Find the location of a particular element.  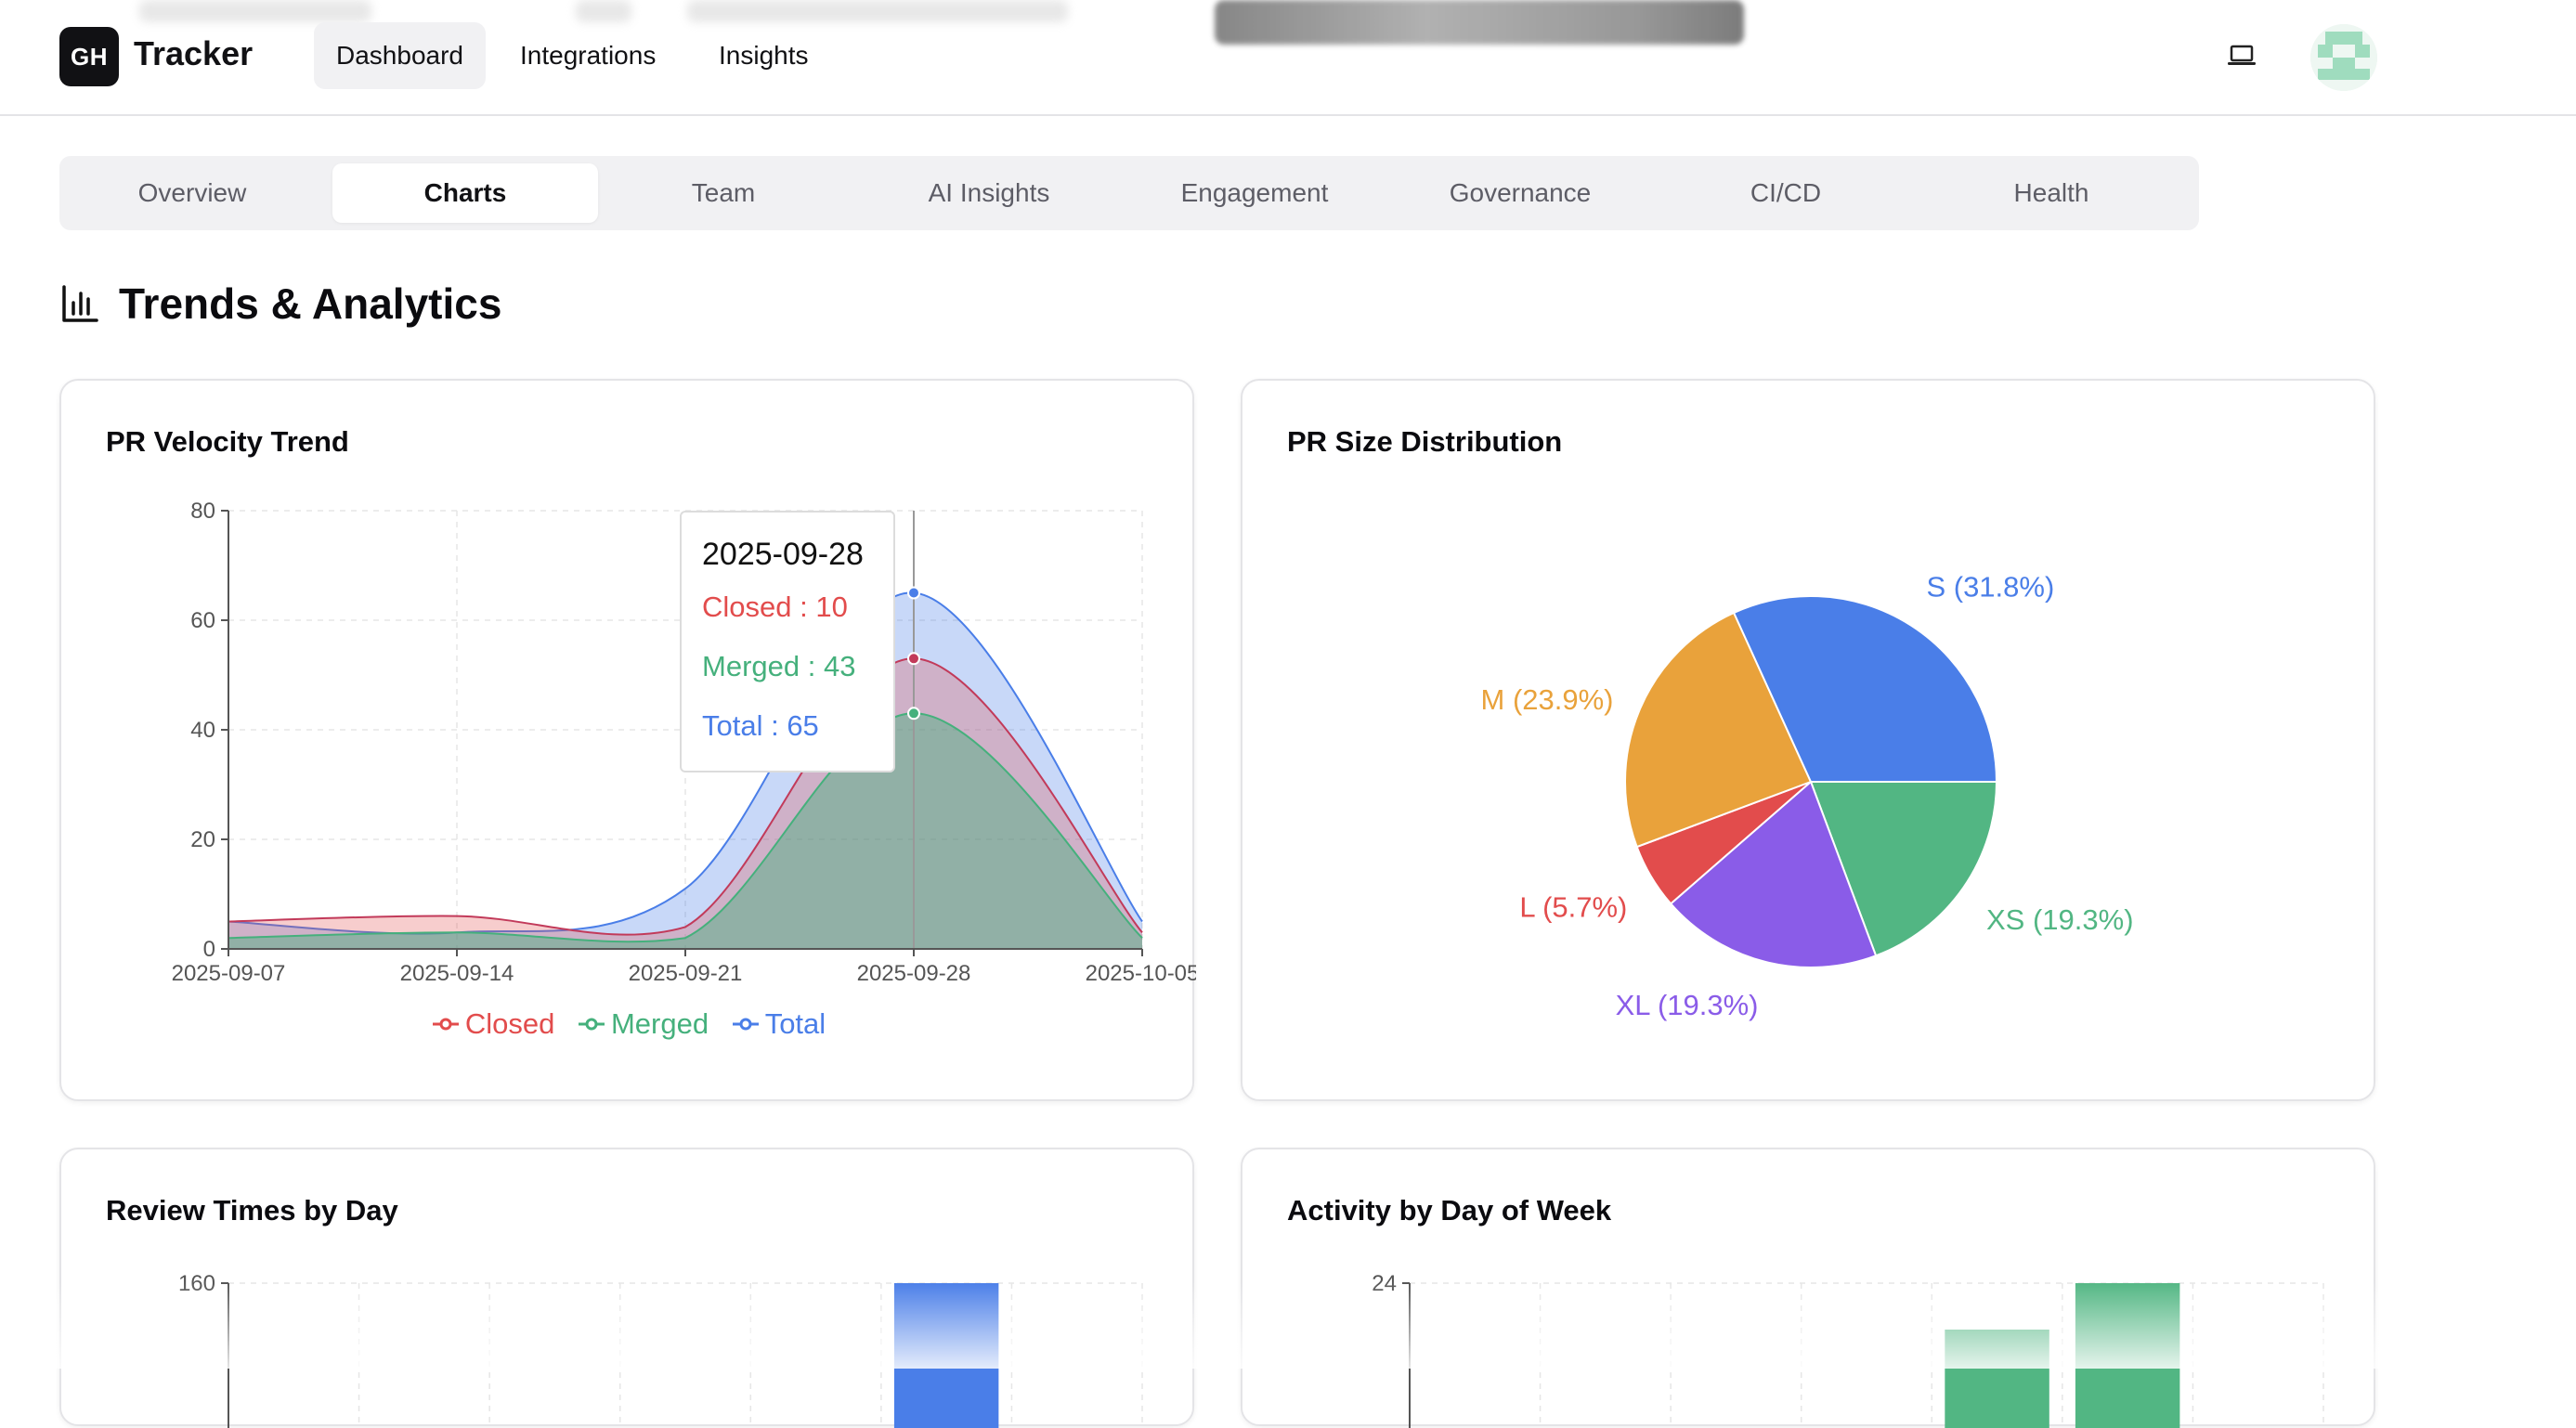

bar-chart-icon is located at coordinates (80, 303).